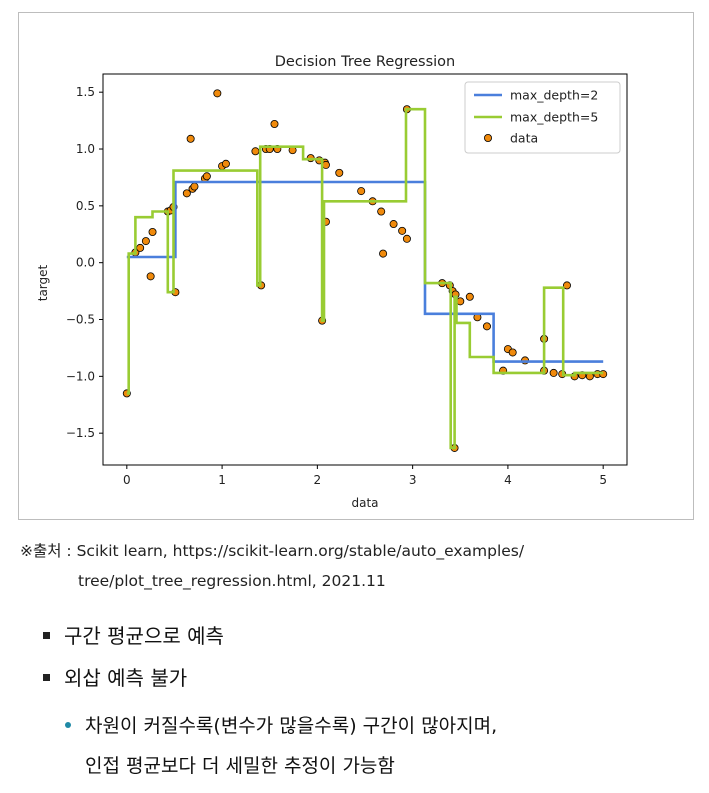 This screenshot has height=793, width=709. I want to click on y-axis-label: target, so click(43, 282).